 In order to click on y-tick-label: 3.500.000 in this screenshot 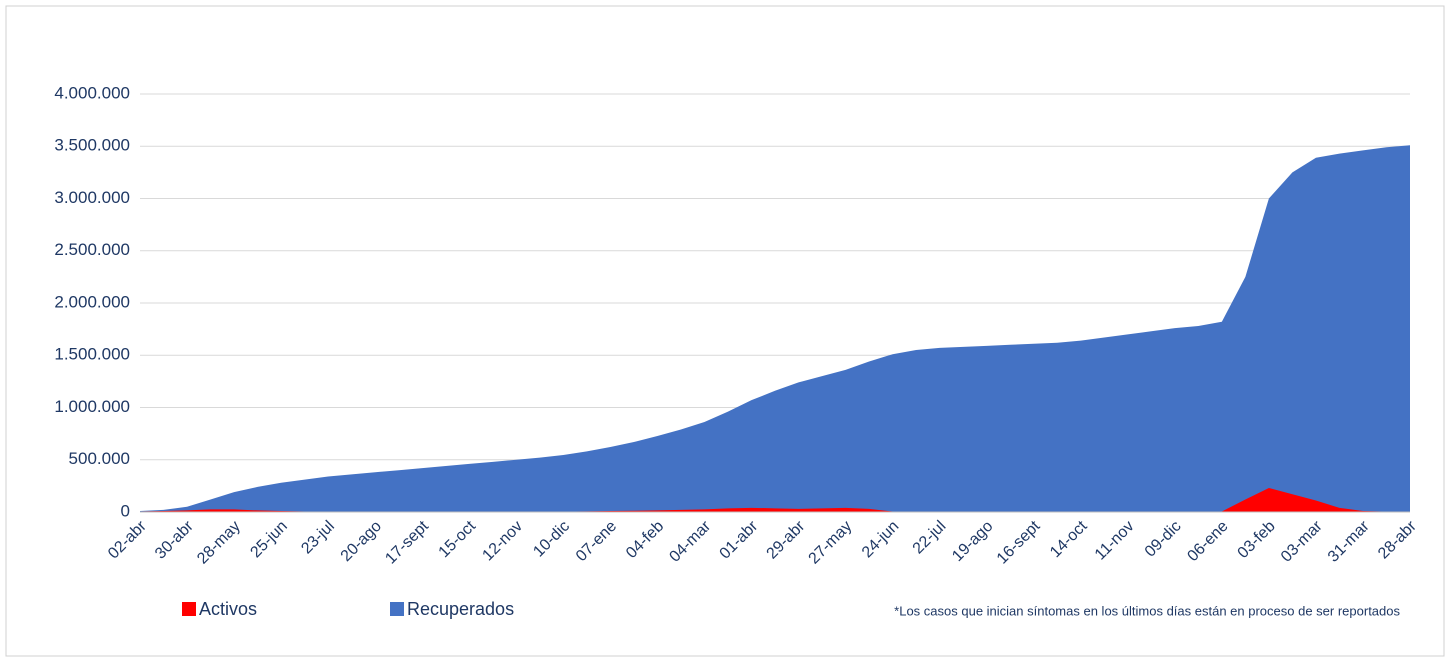, I will do `click(92, 145)`.